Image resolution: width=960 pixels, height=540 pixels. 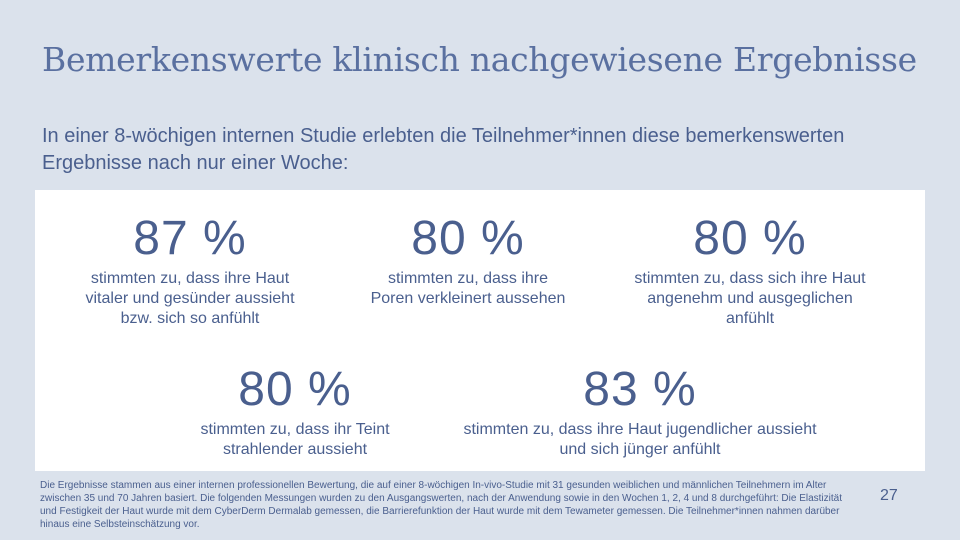 What do you see at coordinates (640, 389) in the screenshot?
I see `stat-value: 83 %` at bounding box center [640, 389].